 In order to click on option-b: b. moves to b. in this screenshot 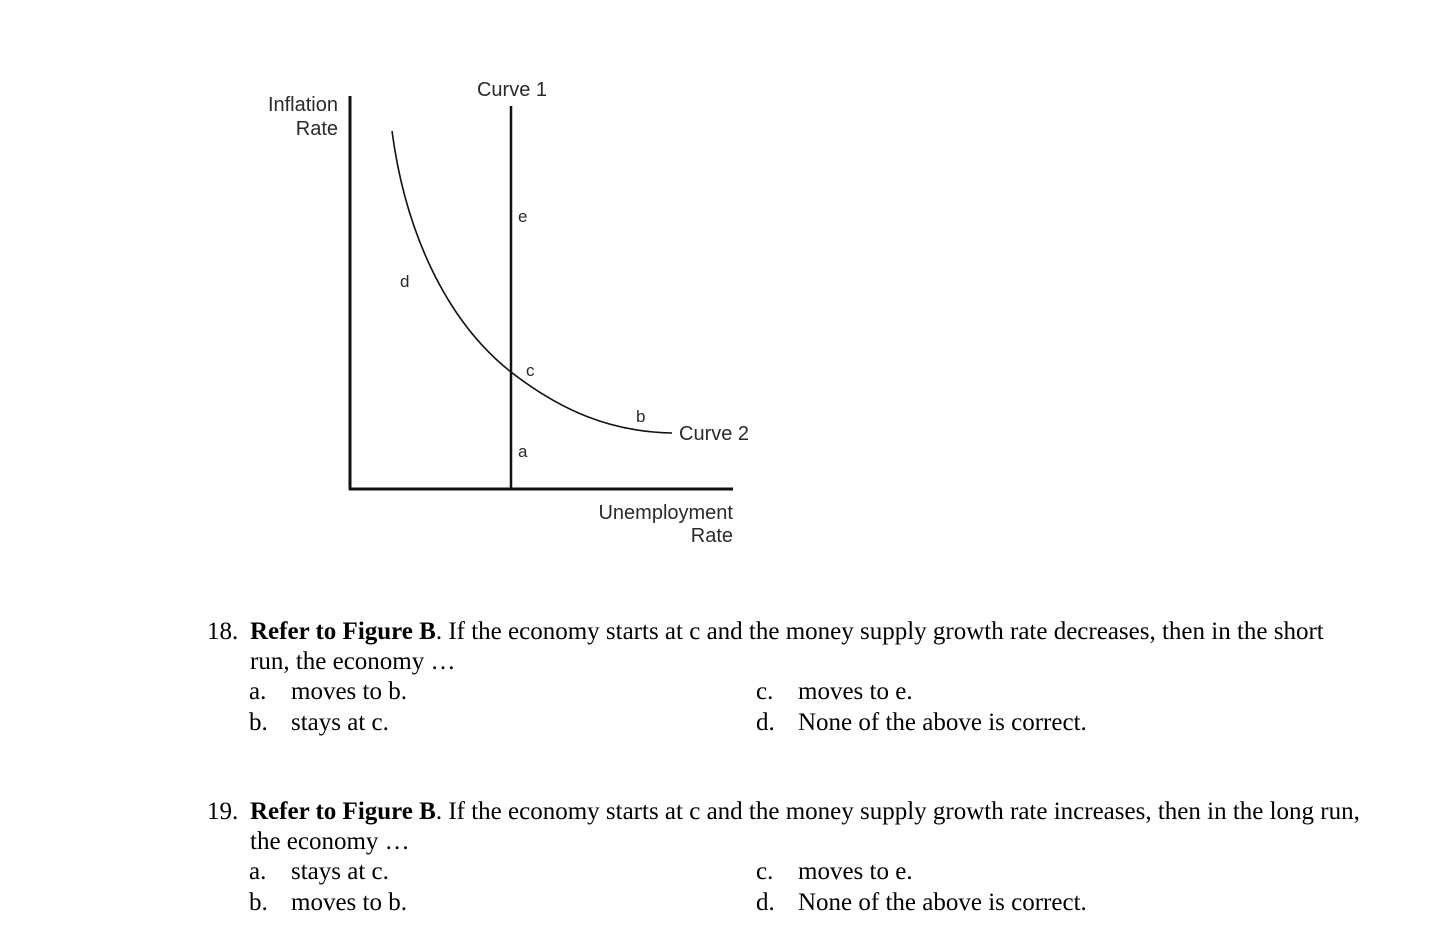, I will do `click(328, 903)`.